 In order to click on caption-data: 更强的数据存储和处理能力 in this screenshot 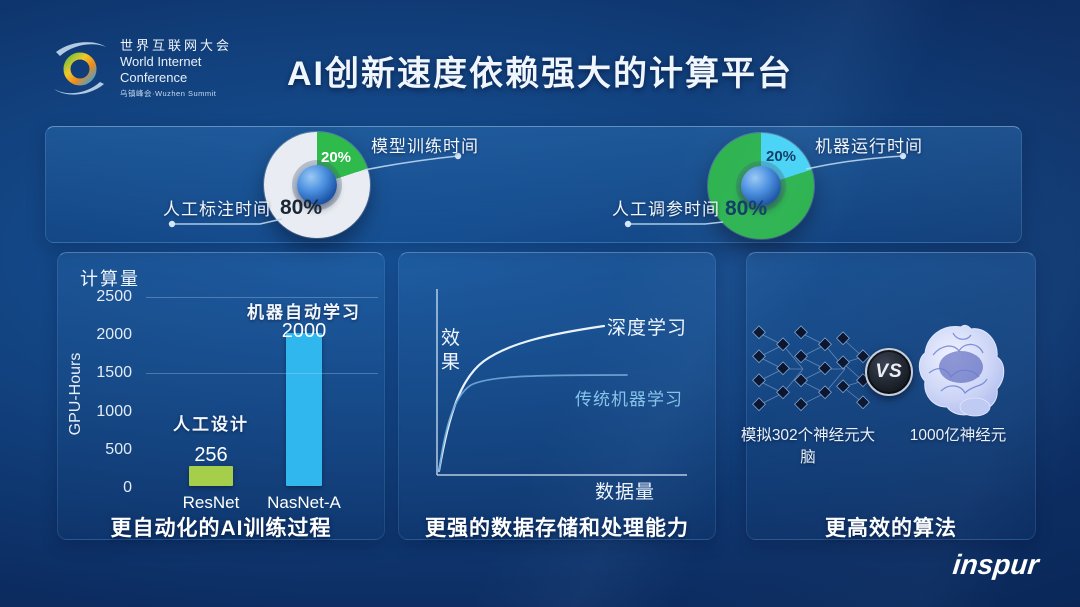, I will do `click(557, 528)`.